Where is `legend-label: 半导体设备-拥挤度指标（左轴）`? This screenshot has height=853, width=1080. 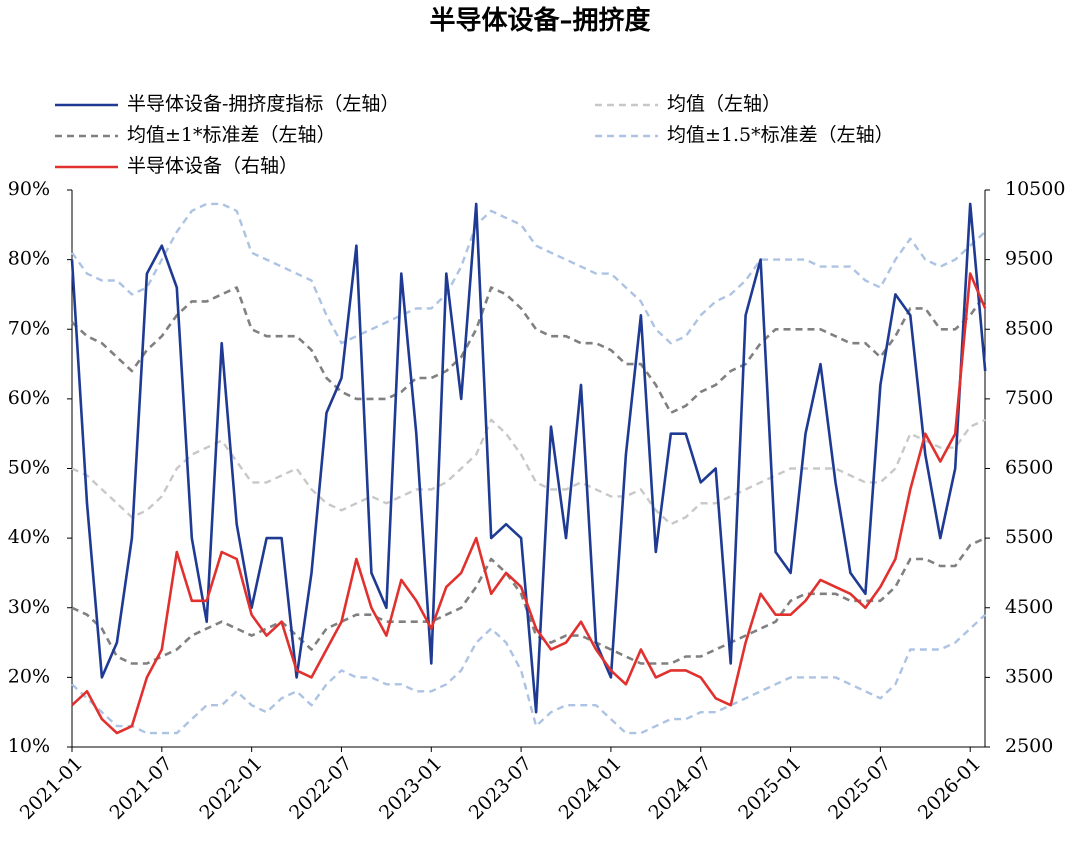 legend-label: 半导体设备-拥挤度指标（左轴） is located at coordinates (263, 104).